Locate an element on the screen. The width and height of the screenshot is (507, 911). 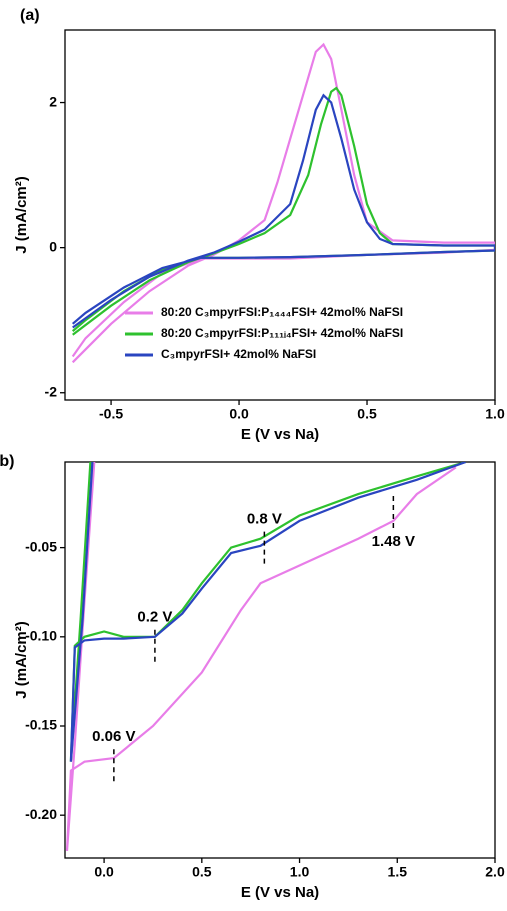
y-tick-label: -0.15 is located at coordinates (41, 725).